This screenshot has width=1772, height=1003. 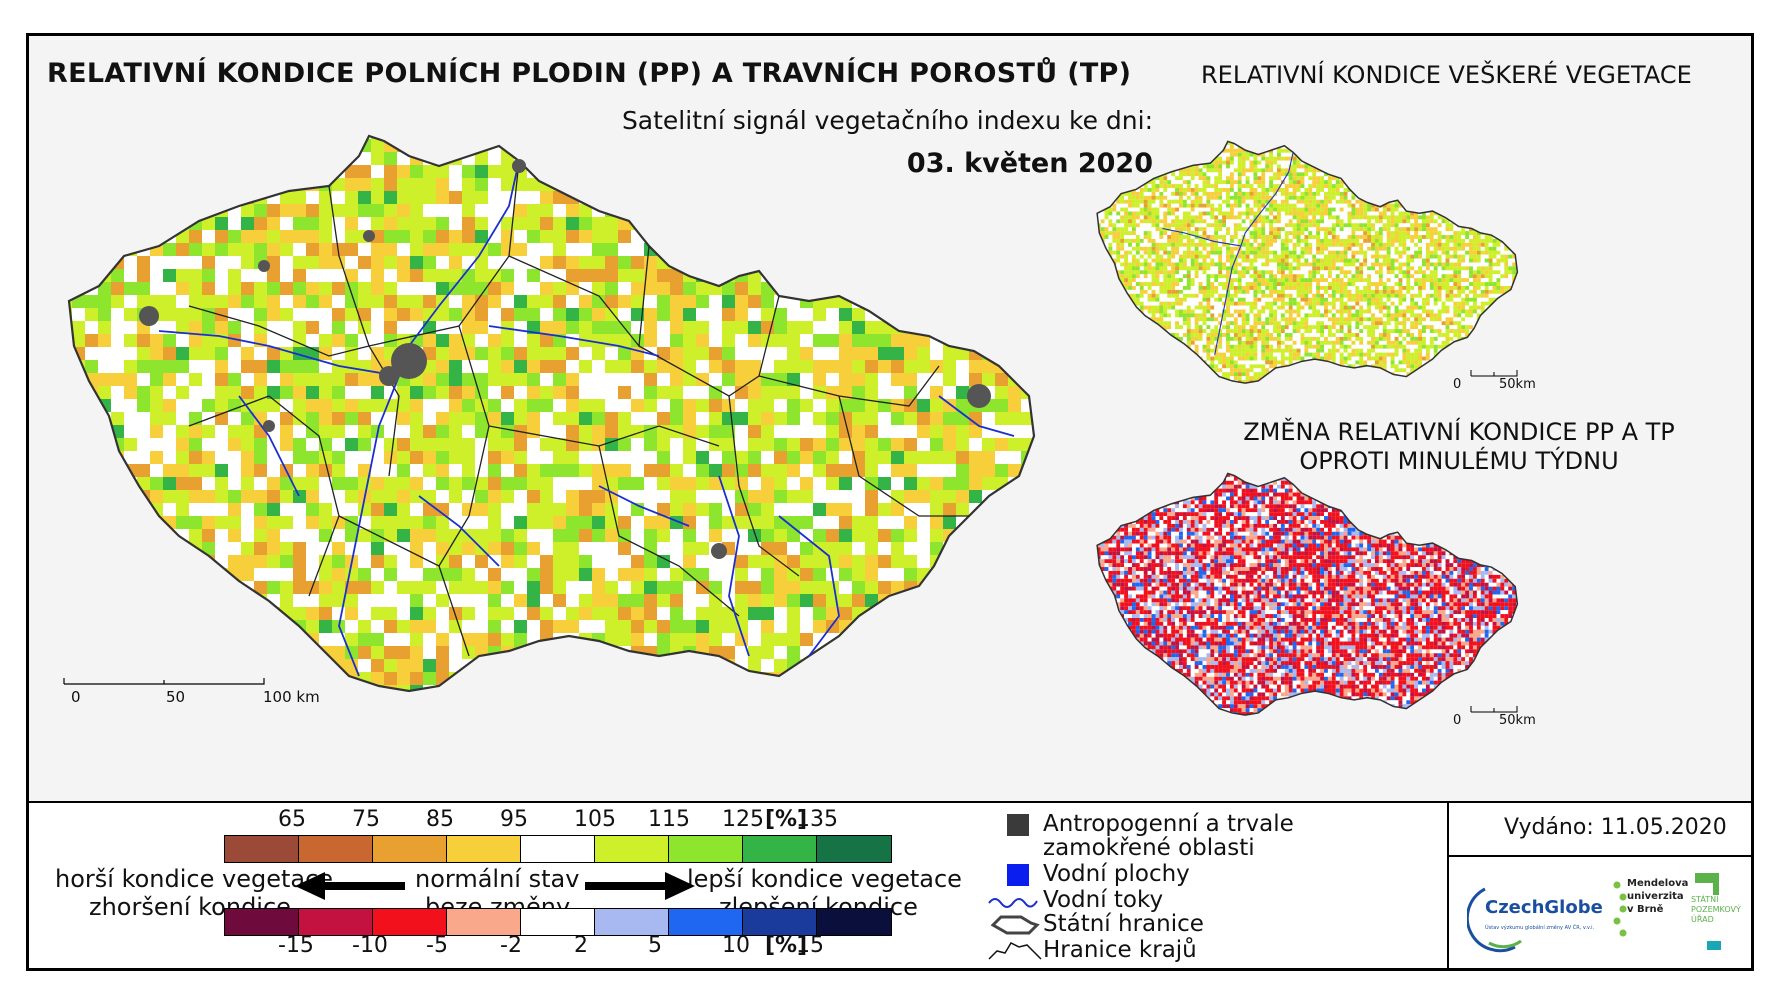 I want to click on state-border-icon, so click(x=1015, y=924).